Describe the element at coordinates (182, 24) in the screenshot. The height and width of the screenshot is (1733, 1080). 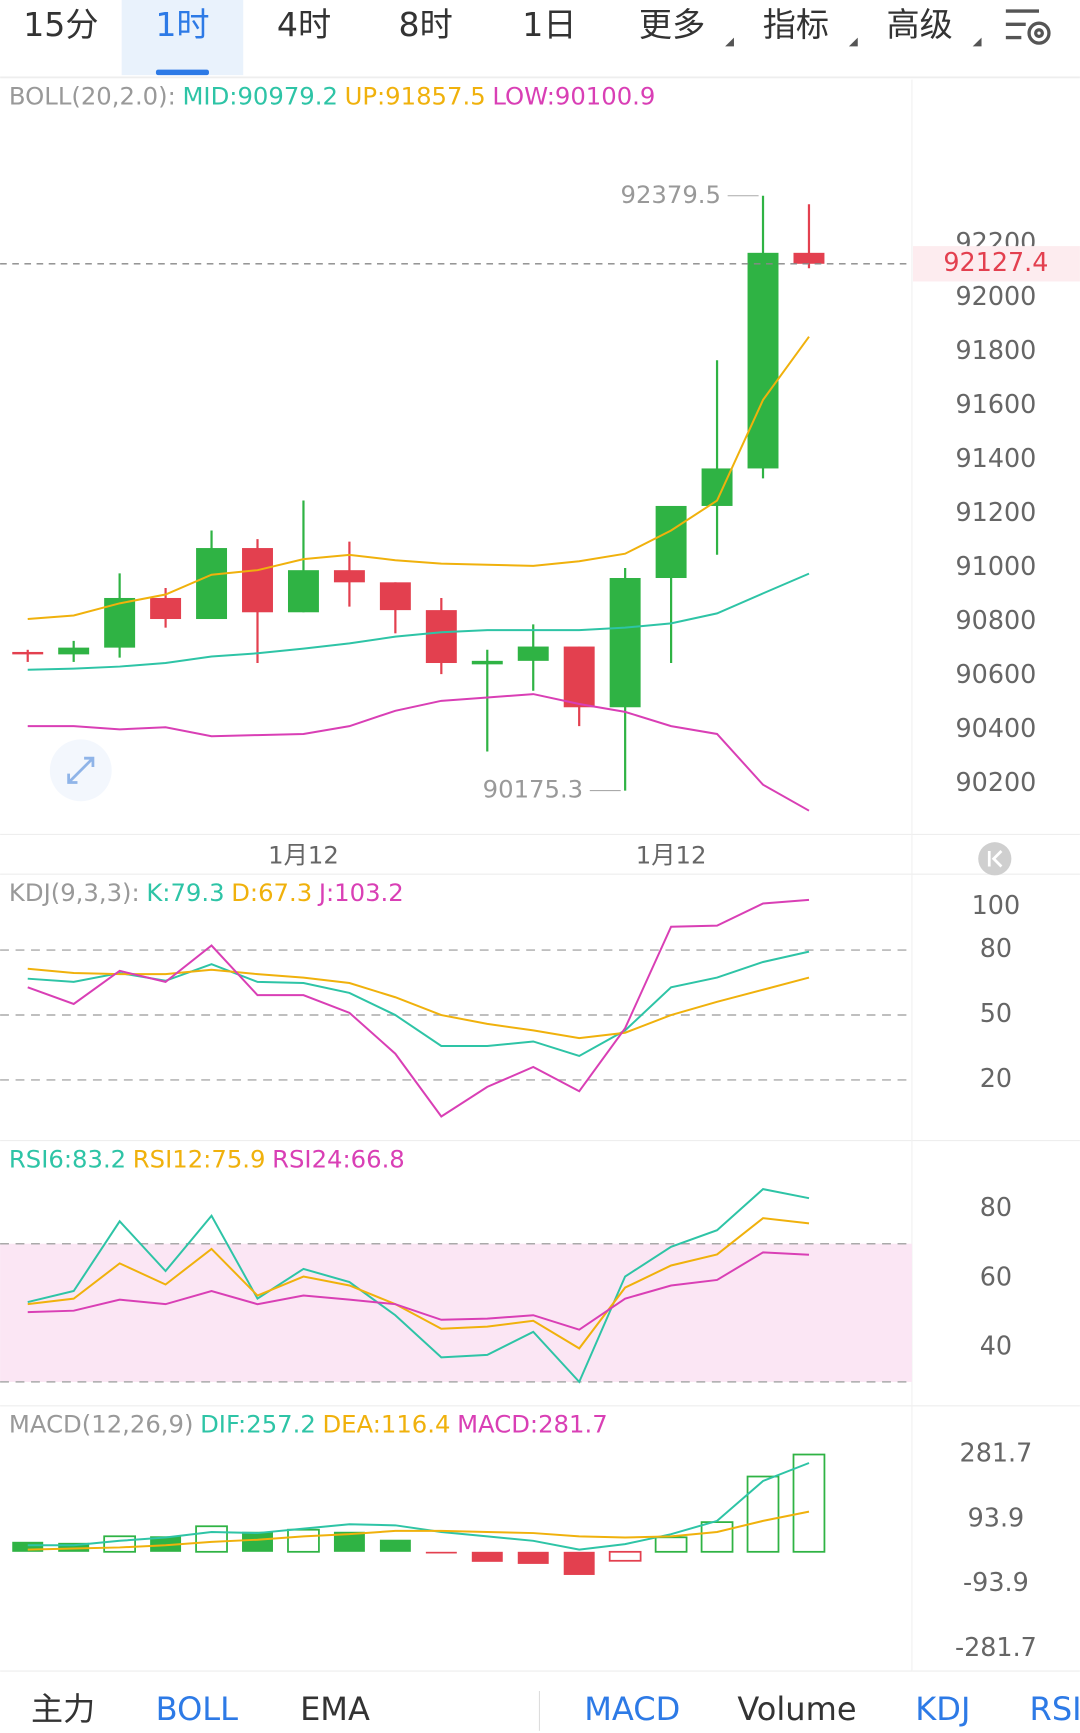
I see `tab-label: 1时` at that location.